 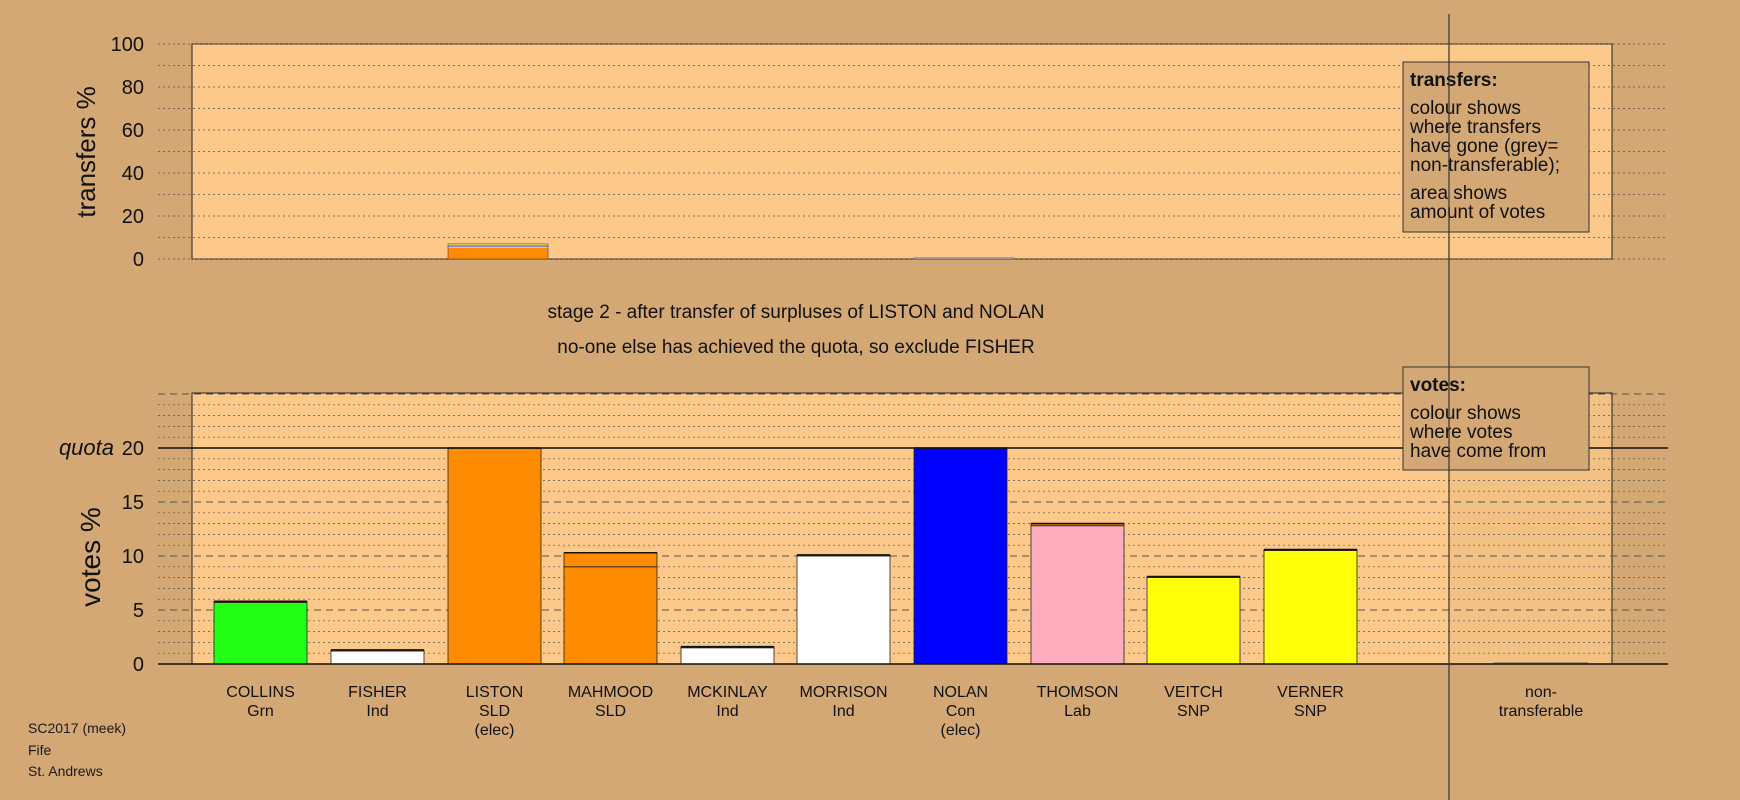 I want to click on candidate-party: Grn, so click(x=260, y=711).